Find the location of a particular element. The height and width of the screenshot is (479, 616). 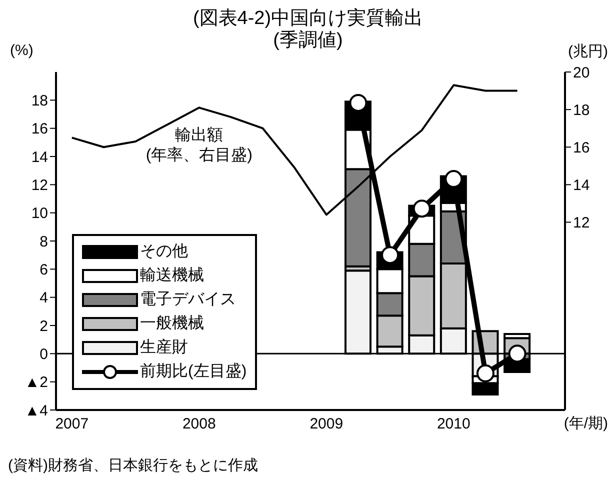

y2-tick-label: 12 is located at coordinates (581, 223).